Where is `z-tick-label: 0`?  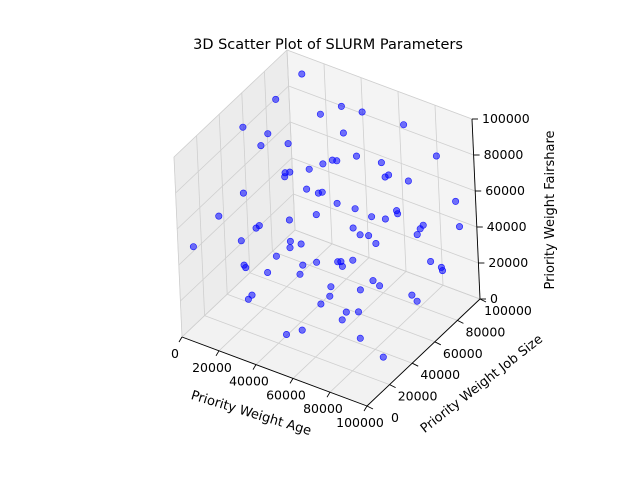
z-tick-label: 0 is located at coordinates (494, 298).